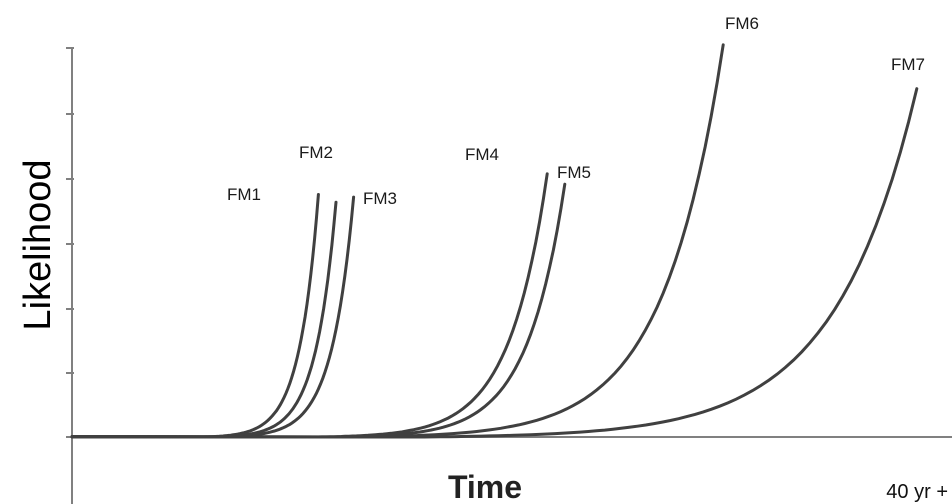  I want to click on series-label-fm6: FM6, so click(742, 23).